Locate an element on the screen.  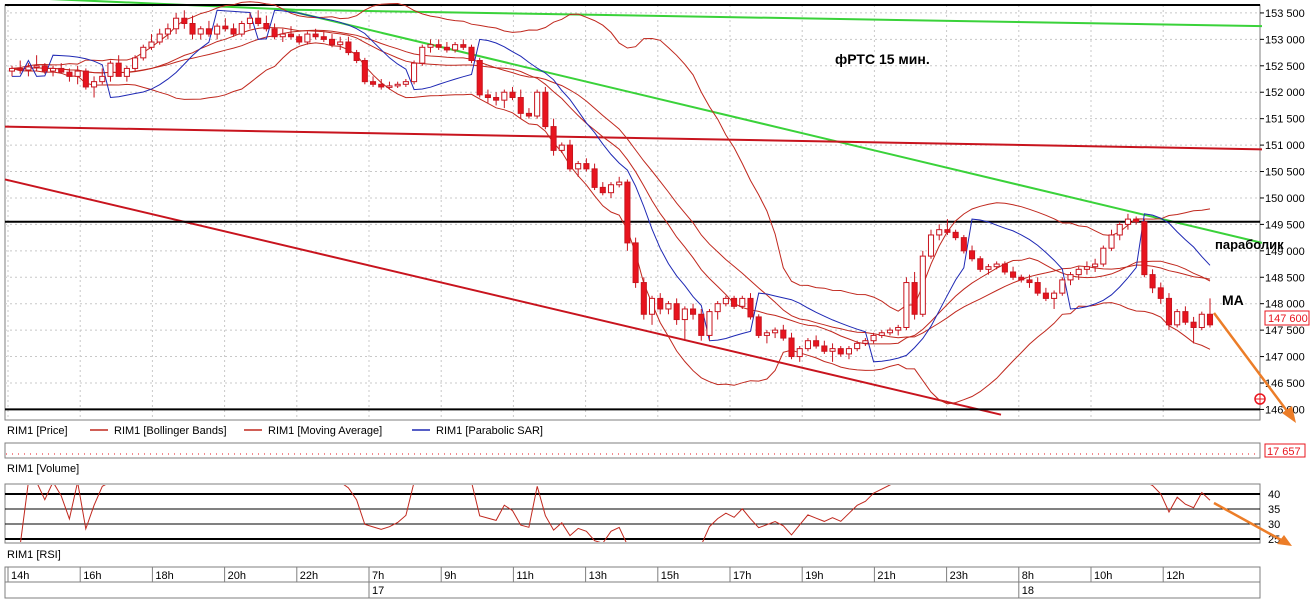
parabolic-annotation: параболик is located at coordinates (1249, 244).